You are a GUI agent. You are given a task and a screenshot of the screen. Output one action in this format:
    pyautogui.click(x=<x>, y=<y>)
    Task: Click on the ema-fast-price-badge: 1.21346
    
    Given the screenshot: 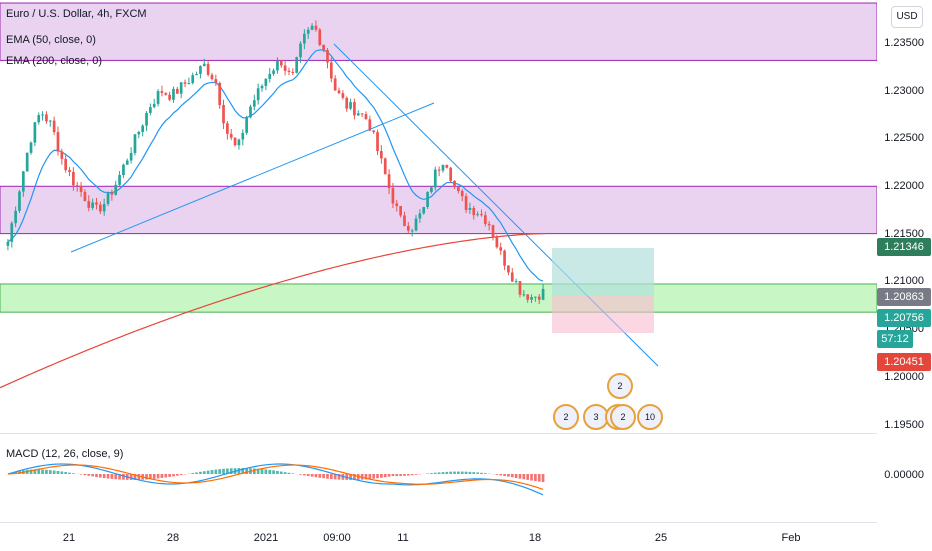 What is the action you would take?
    pyautogui.click(x=904, y=247)
    